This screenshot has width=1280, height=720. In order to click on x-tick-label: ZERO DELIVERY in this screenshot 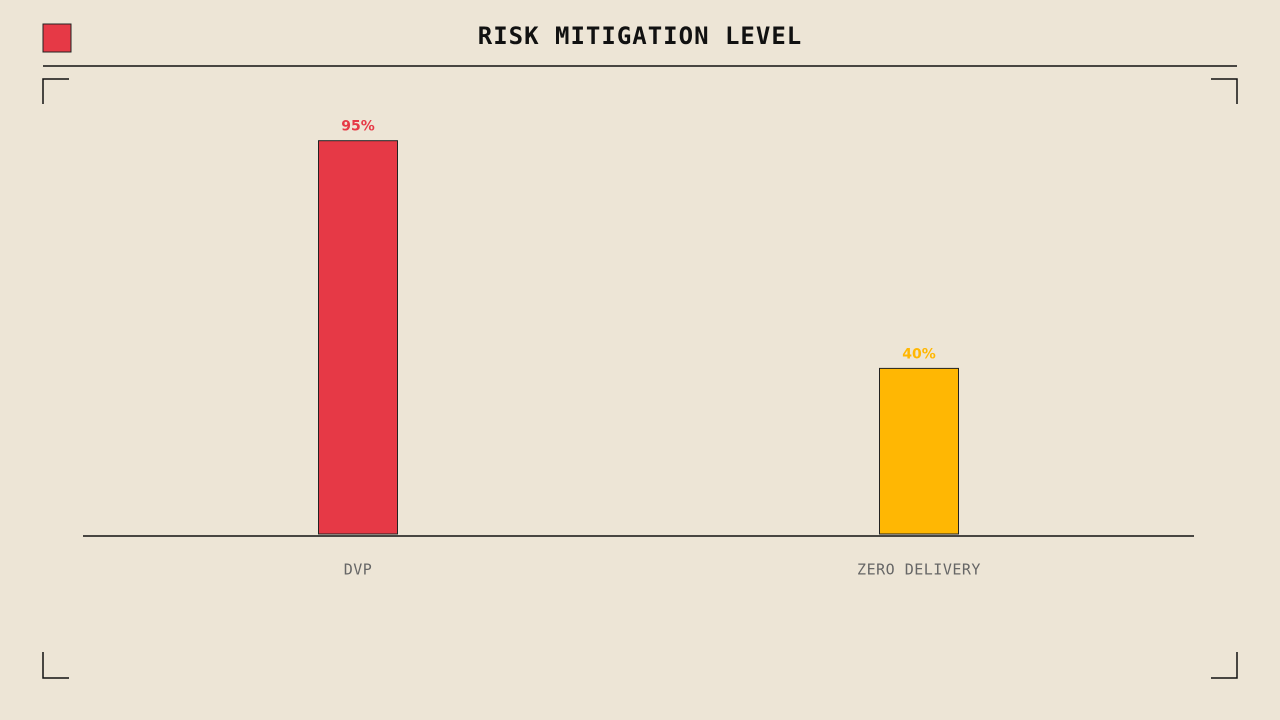, I will do `click(919, 570)`.